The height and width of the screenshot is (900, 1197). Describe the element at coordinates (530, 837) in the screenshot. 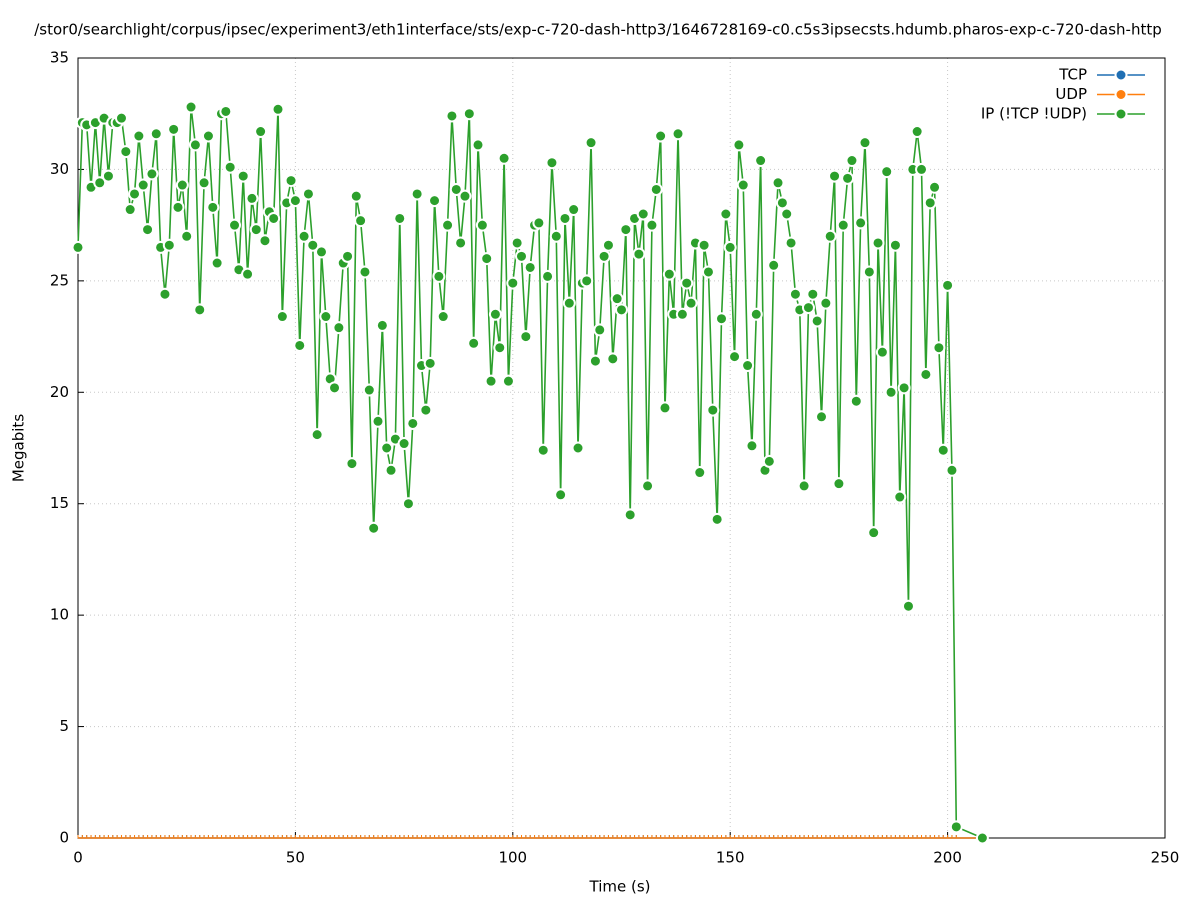

I see `series` at that location.